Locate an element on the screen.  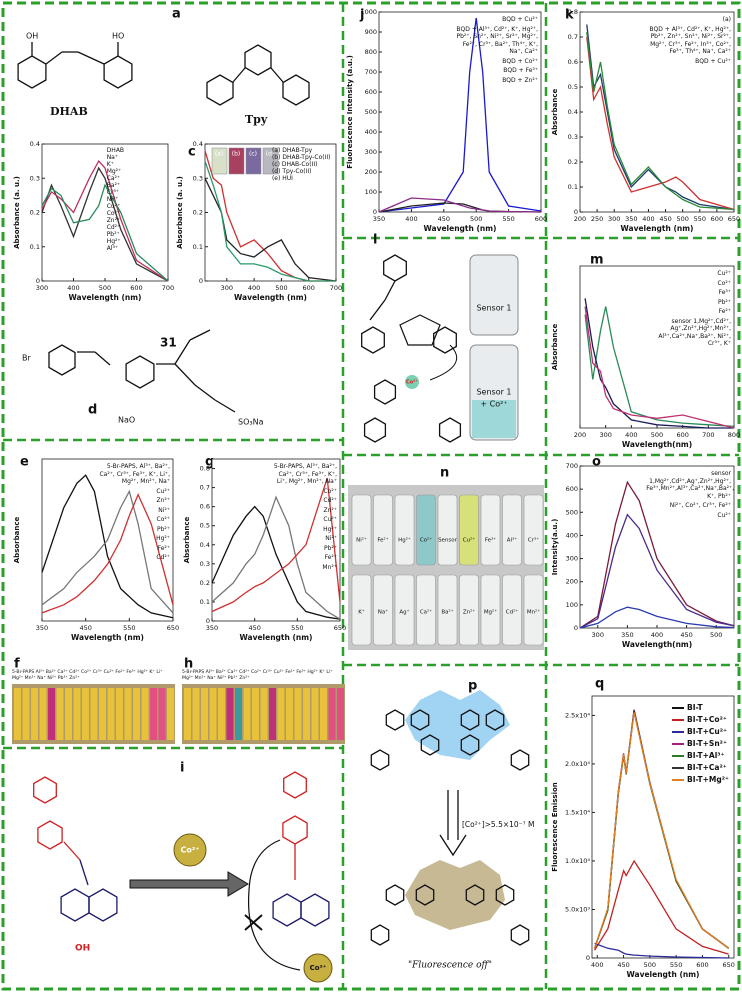
panel-label: q is located at coordinates (599, 684).